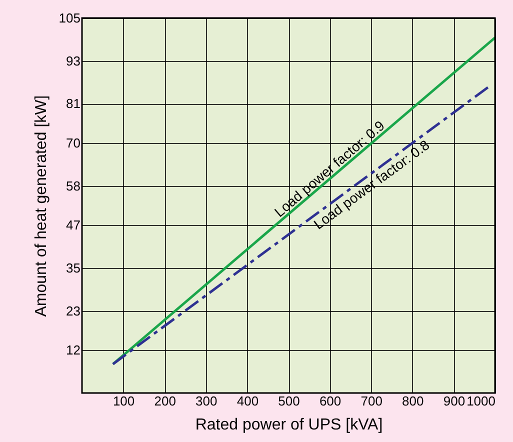 The width and height of the screenshot is (513, 442). Describe the element at coordinates (41, 206) in the screenshot. I see `y-axis-title: Amount of heat generated [kW]` at that location.